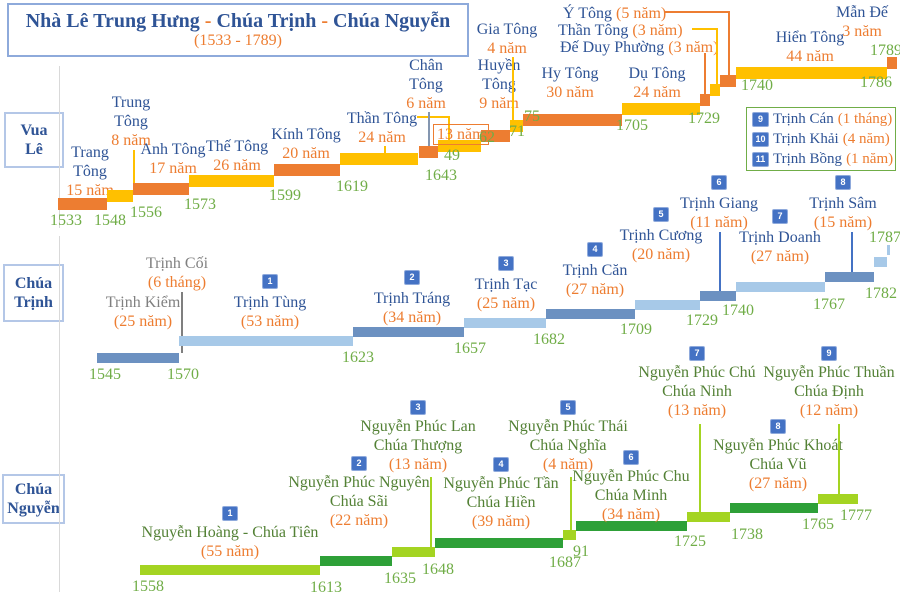 The height and width of the screenshot is (597, 900). What do you see at coordinates (418, 426) in the screenshot?
I see `reign-name: Nguyễn Phúc Lan` at bounding box center [418, 426].